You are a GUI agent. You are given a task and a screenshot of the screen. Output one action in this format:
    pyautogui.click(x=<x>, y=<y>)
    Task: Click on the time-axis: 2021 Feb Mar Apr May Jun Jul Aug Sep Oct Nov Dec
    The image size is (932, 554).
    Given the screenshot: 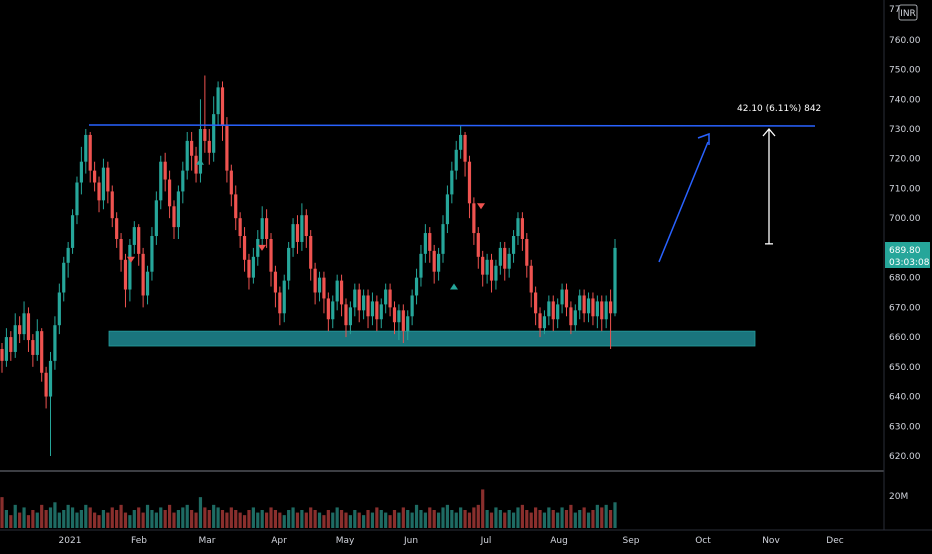 What is the action you would take?
    pyautogui.click(x=451, y=541)
    